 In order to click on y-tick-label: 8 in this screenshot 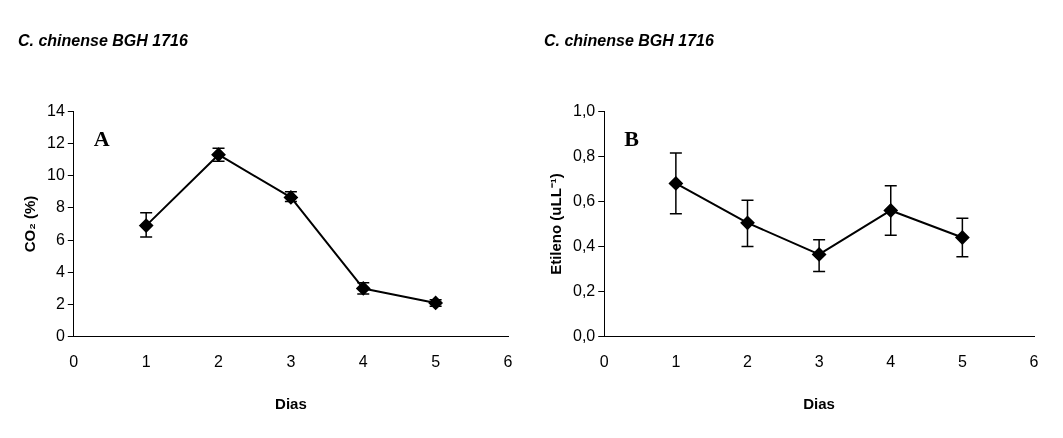, I will do `click(60, 207)`.